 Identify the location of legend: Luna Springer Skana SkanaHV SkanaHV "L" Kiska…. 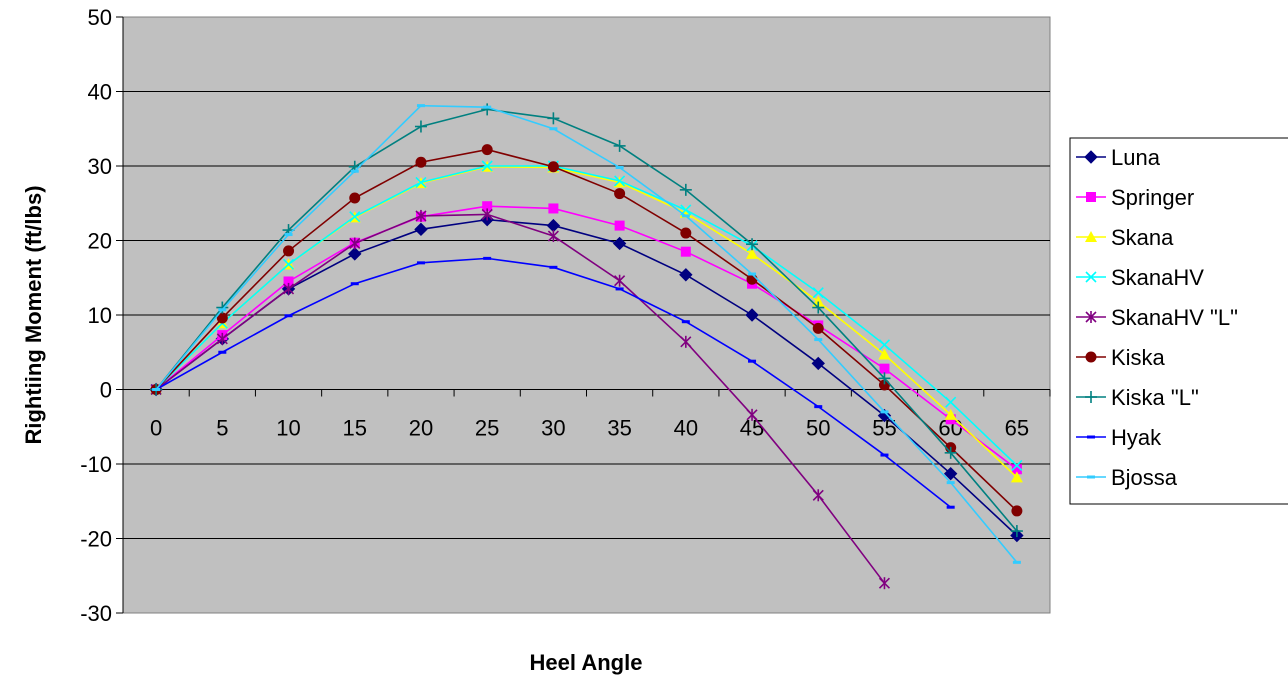
(1178, 321).